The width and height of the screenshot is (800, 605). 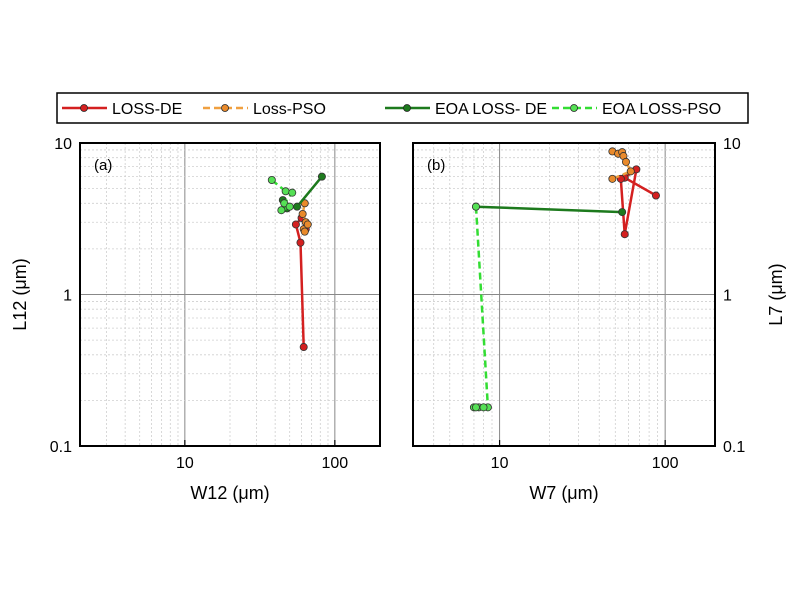 I want to click on legend-entry-eoa-loss-pso: EOA LOSS-PSO, so click(x=636, y=109).